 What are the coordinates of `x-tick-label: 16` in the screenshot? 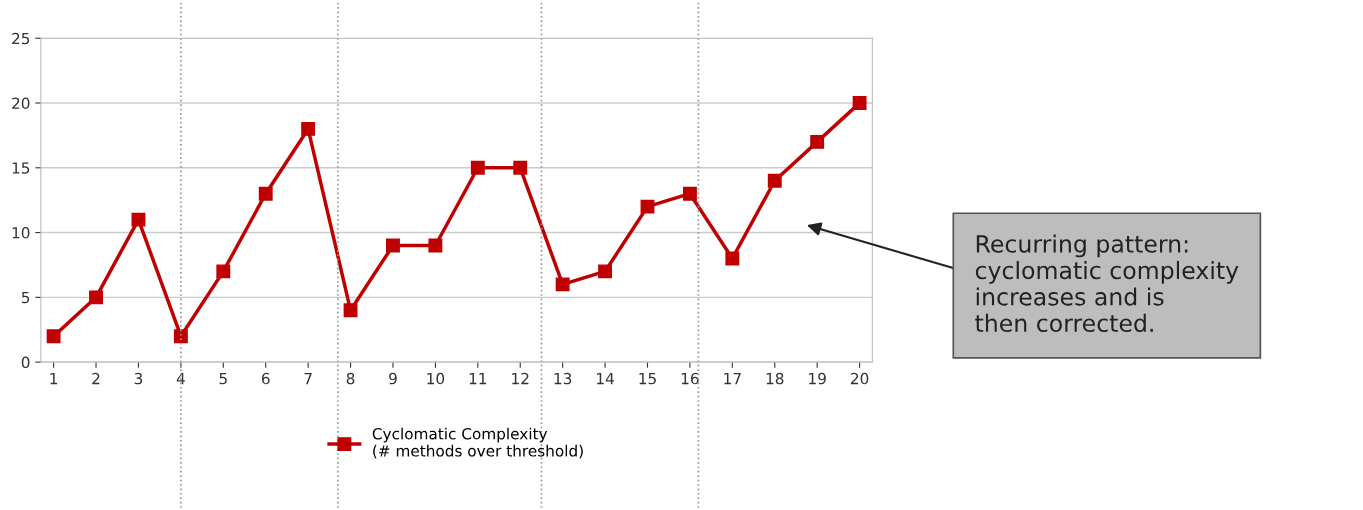 It's located at (690, 378).